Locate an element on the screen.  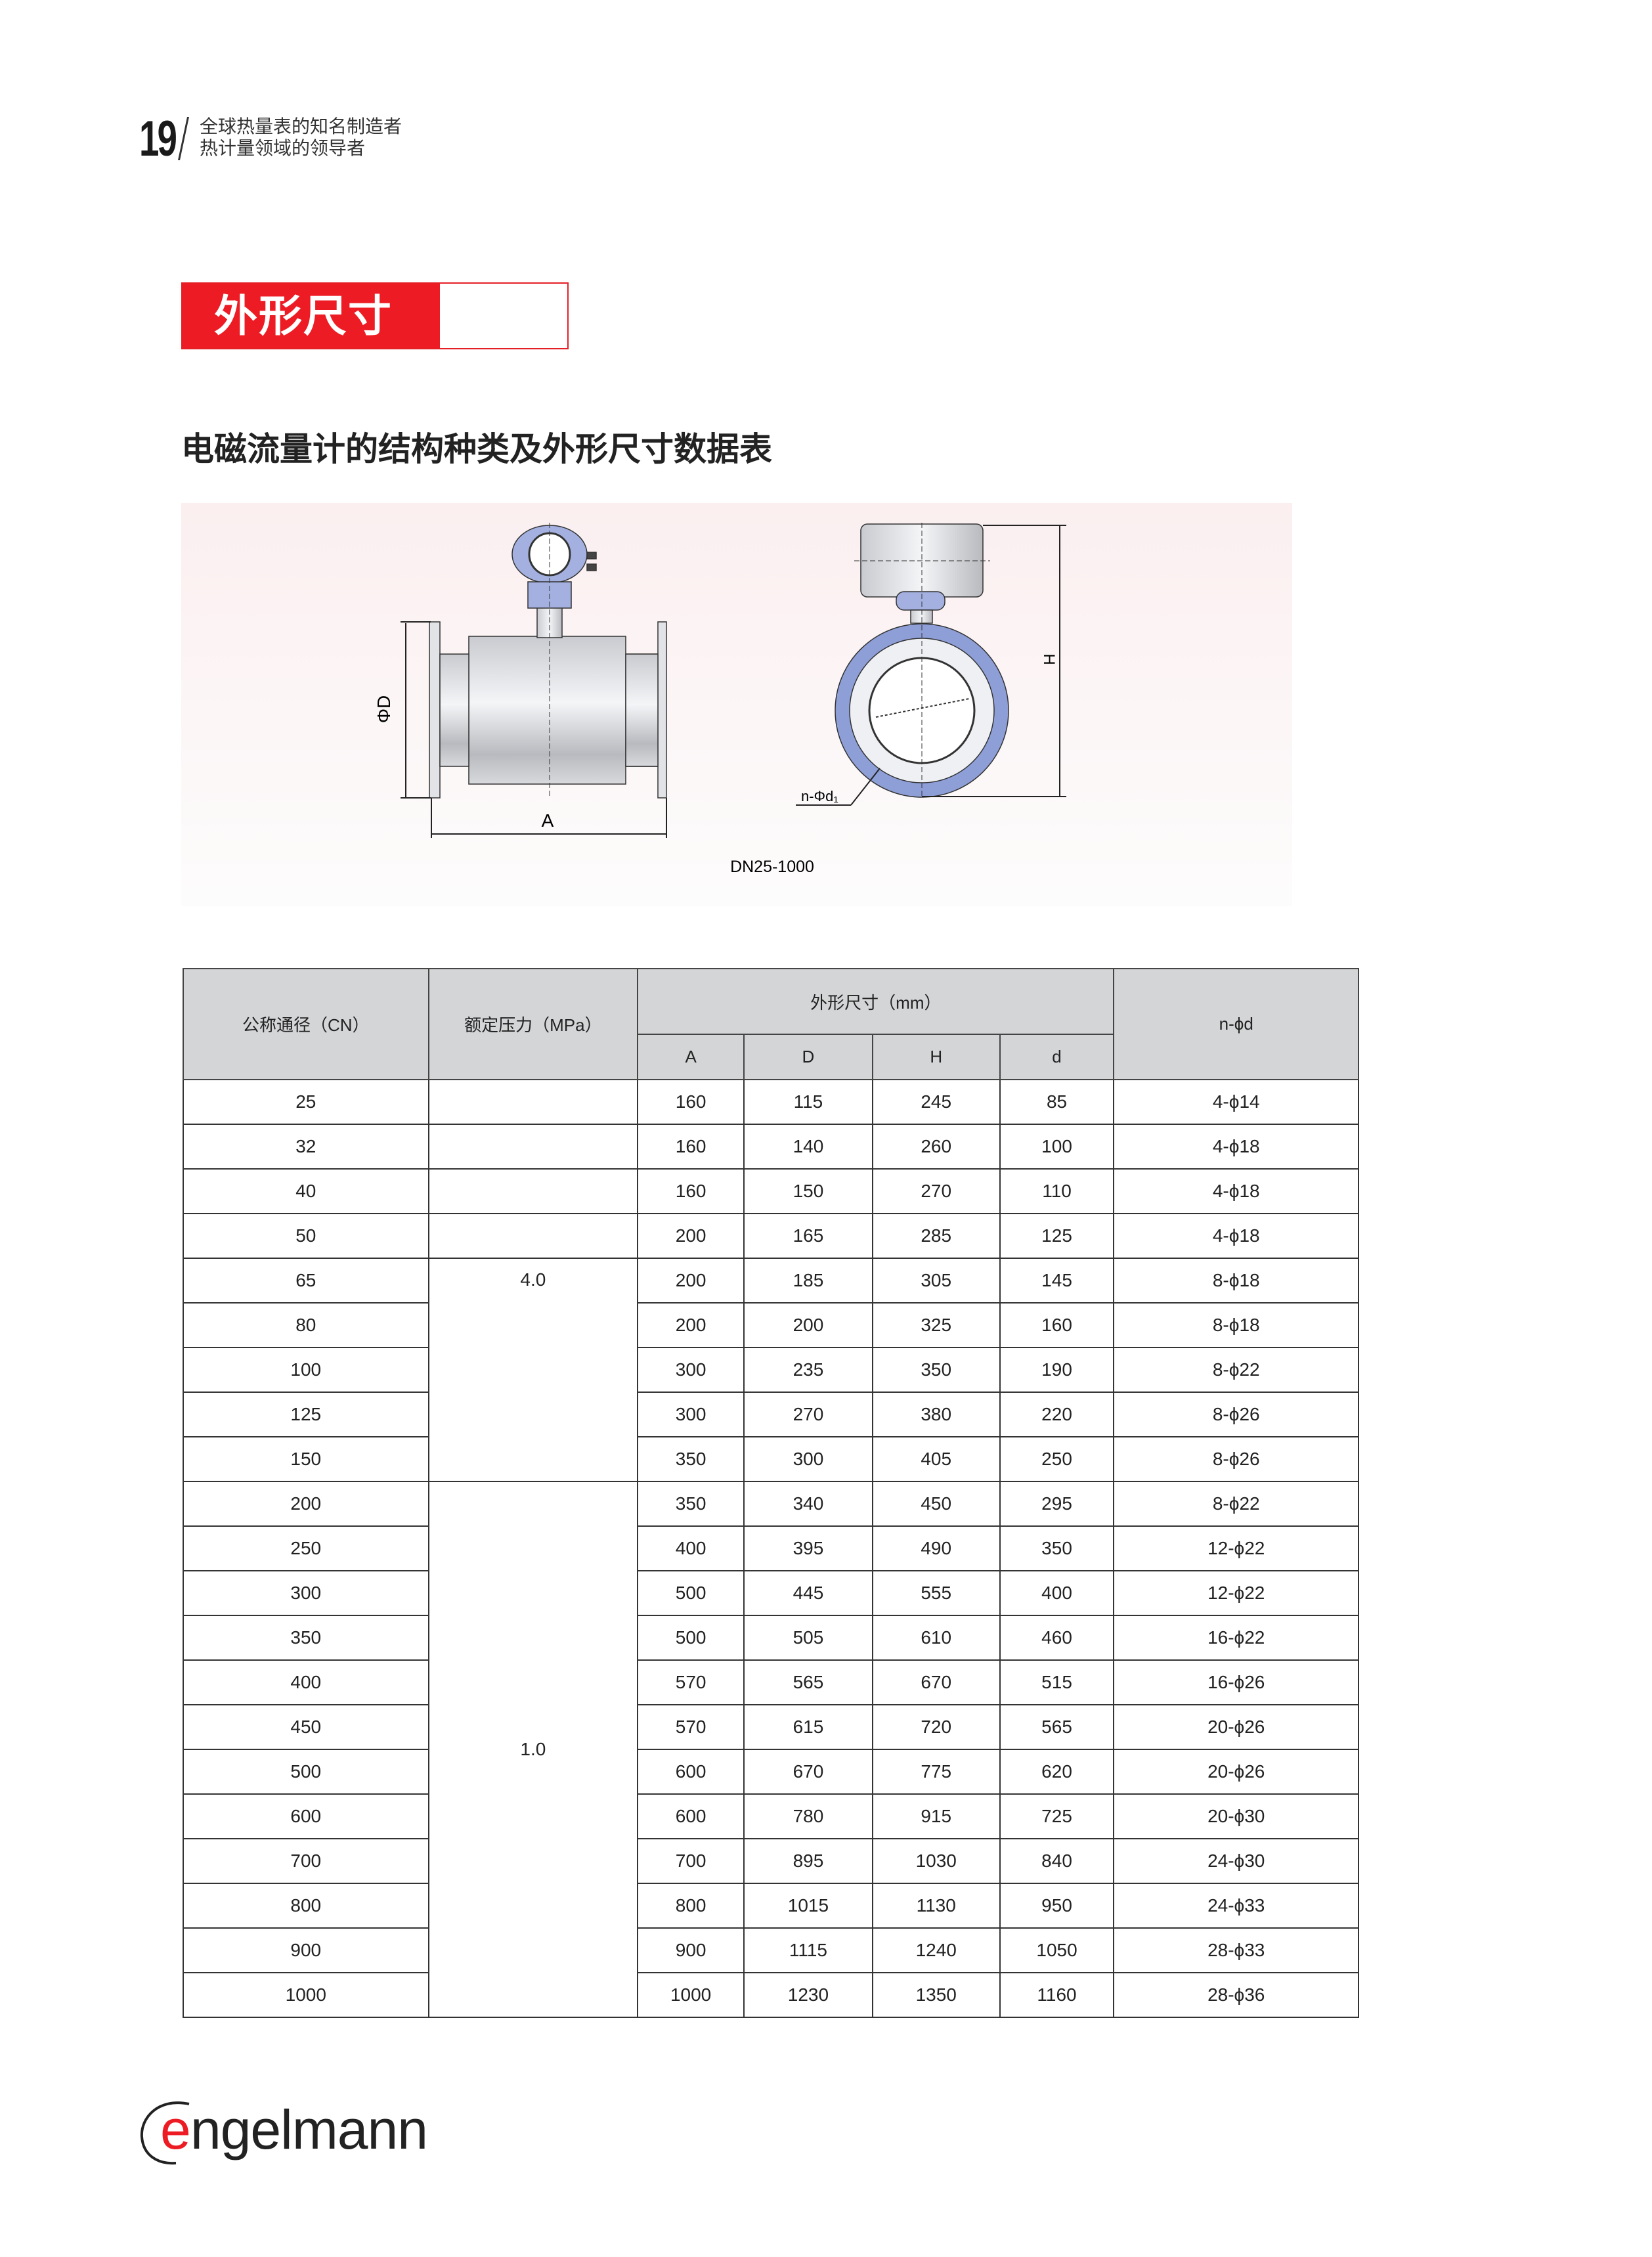
cell-D: 165 is located at coordinates (808, 1236).